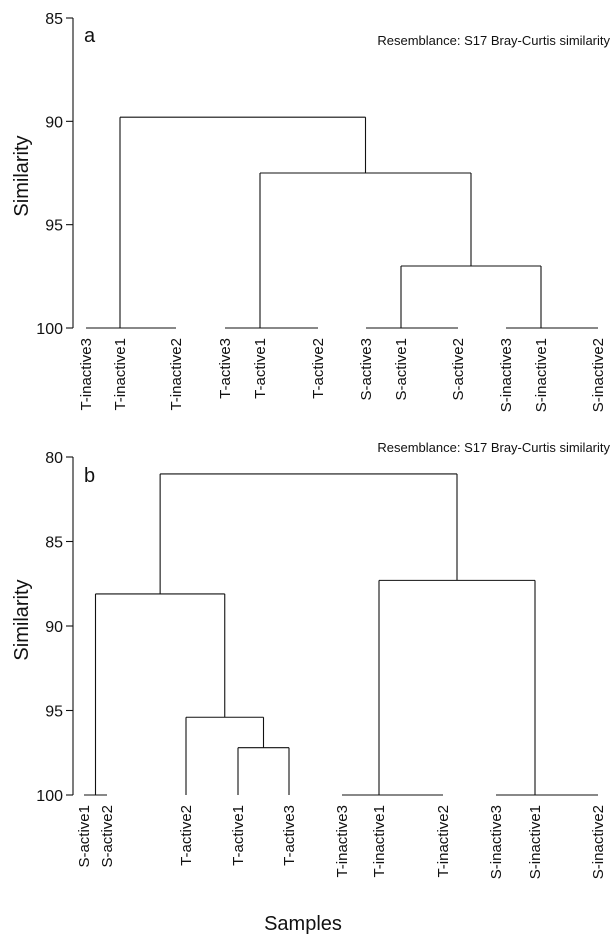 Image resolution: width=614 pixels, height=941 pixels. I want to click on panel-a-y-tick-label-85: 85, so click(54, 19).